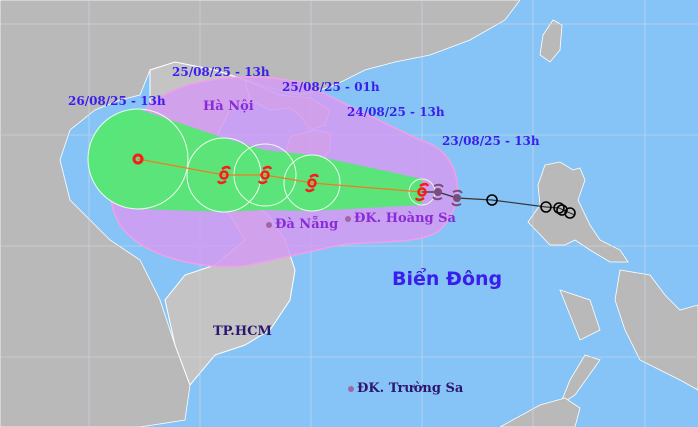  Describe the element at coordinates (447, 195) in the screenshot. I see `tropical-depression-icon` at that location.